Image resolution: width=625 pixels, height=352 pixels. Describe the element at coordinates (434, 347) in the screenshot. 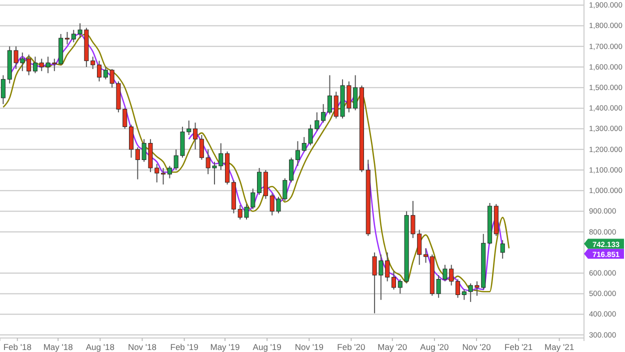

I see `x-tick-label: Aug '20` at that location.